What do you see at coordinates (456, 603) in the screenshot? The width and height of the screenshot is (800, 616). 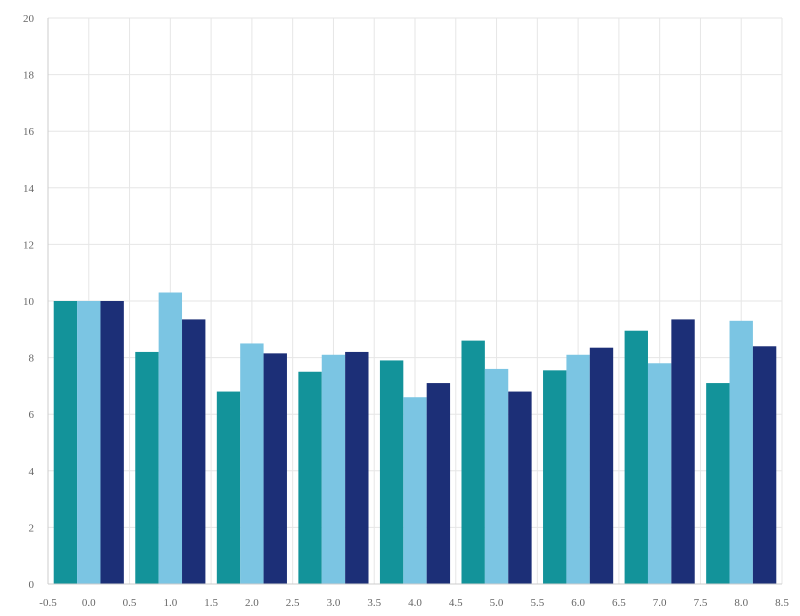 I see `x-tick-label: 4.5` at bounding box center [456, 603].